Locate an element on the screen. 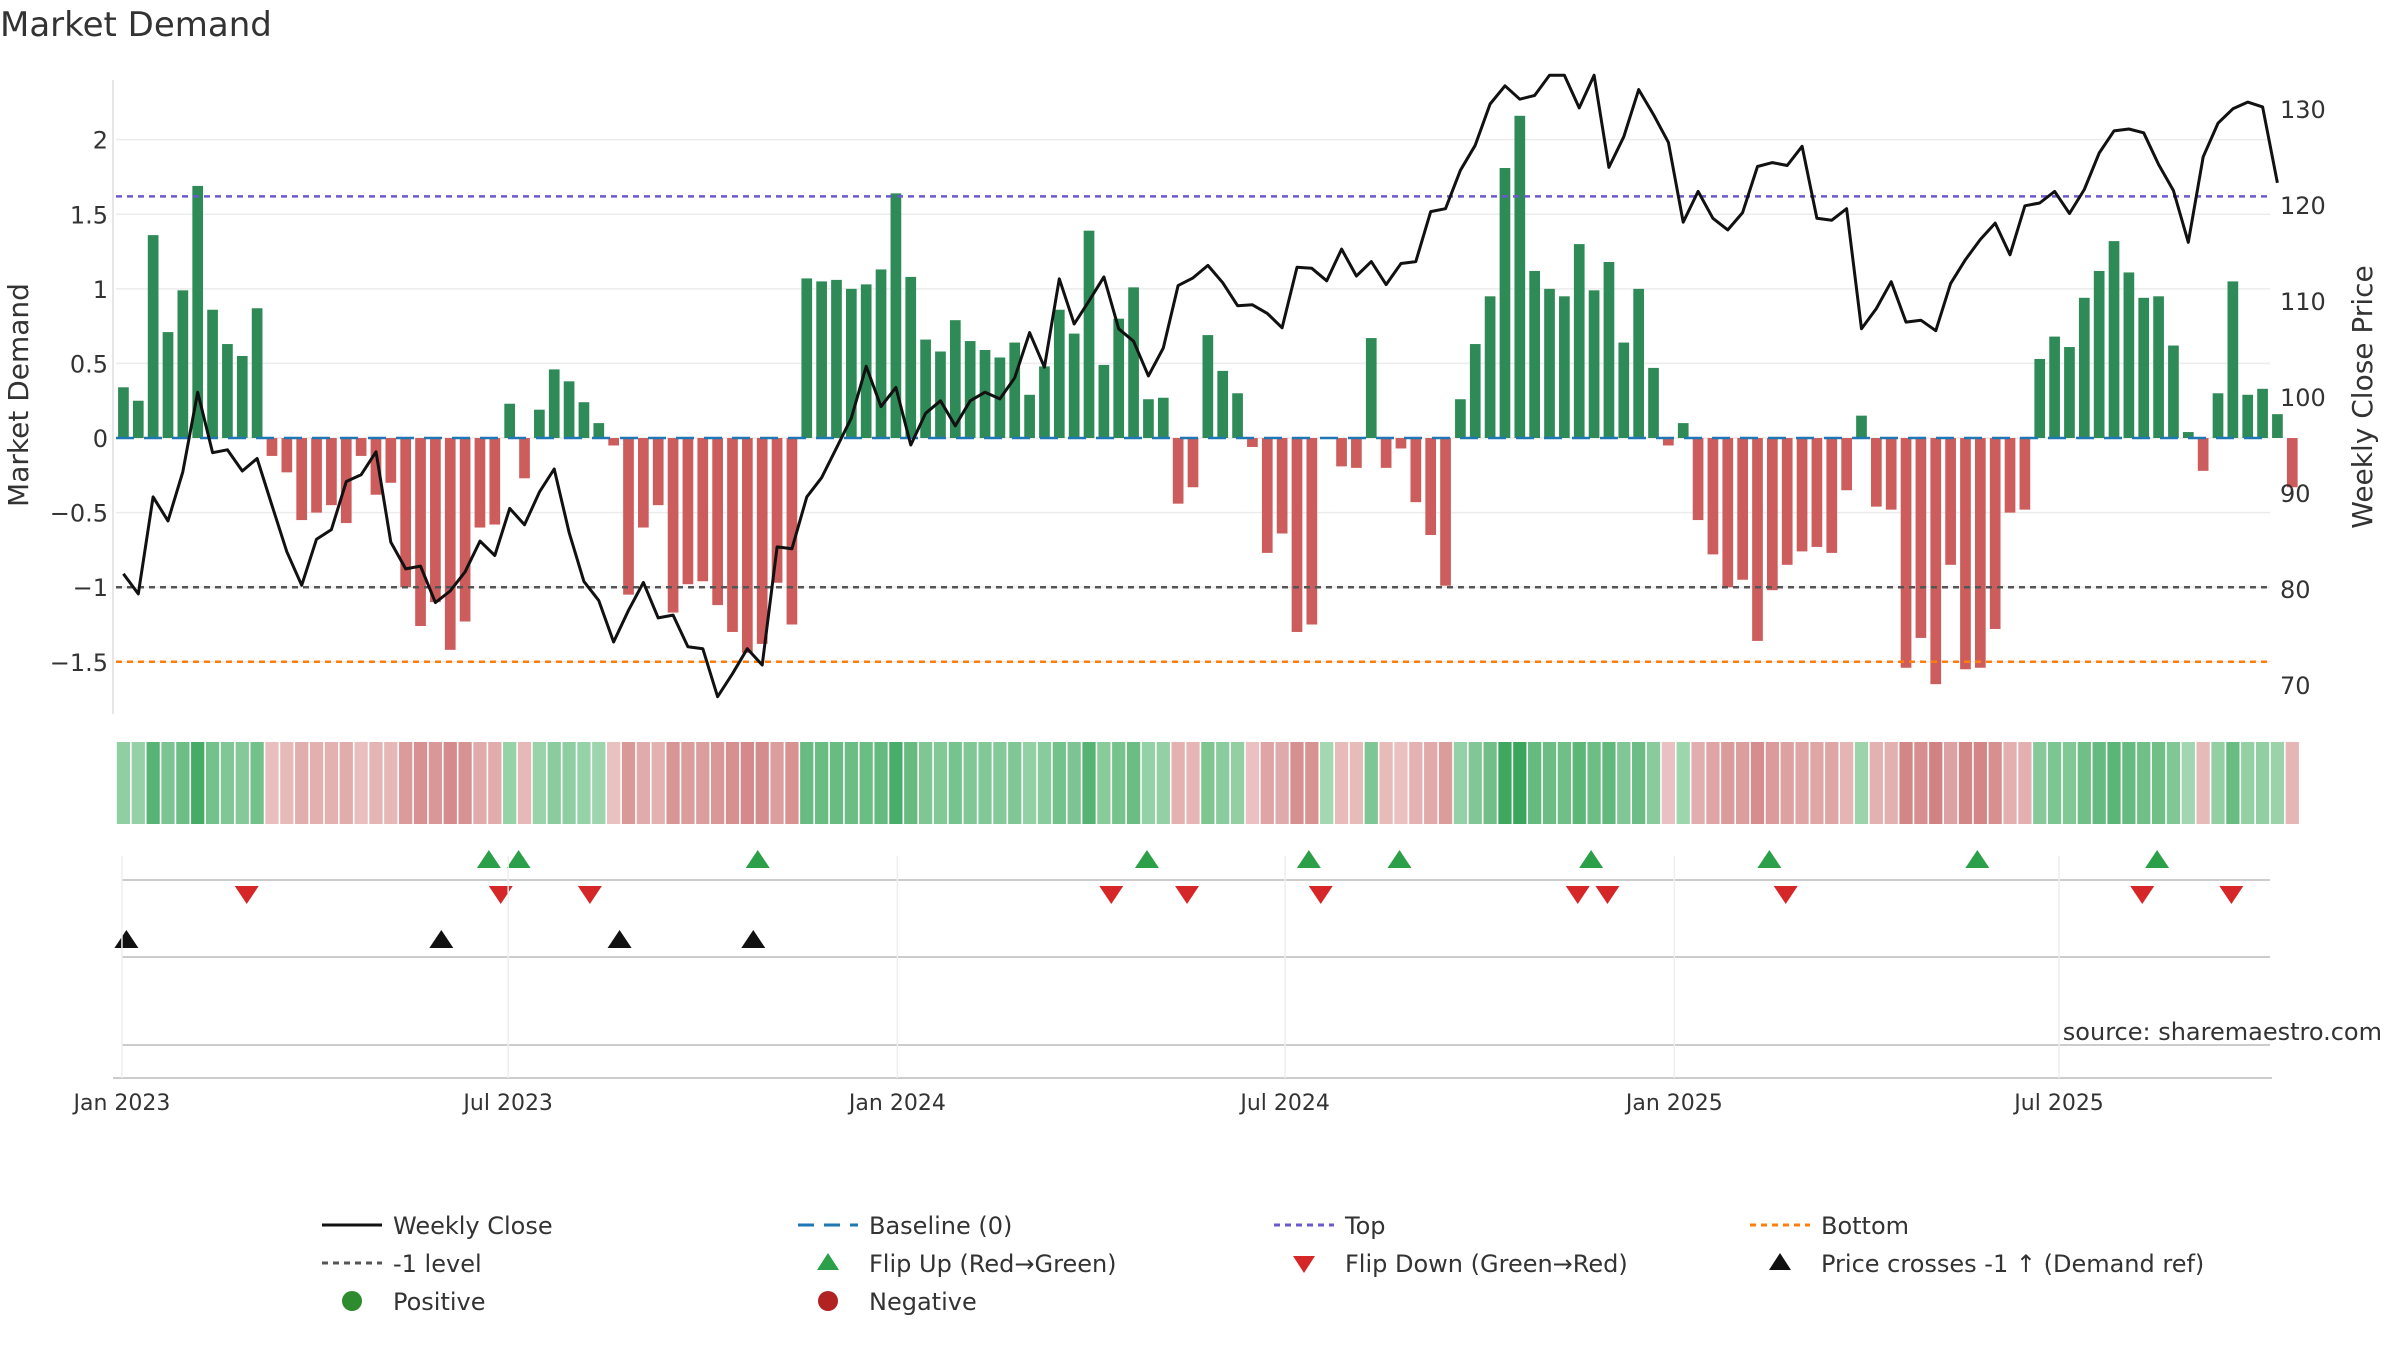 This screenshot has width=2400, height=1350. legend-minus-one: -1 level is located at coordinates (437, 1264).